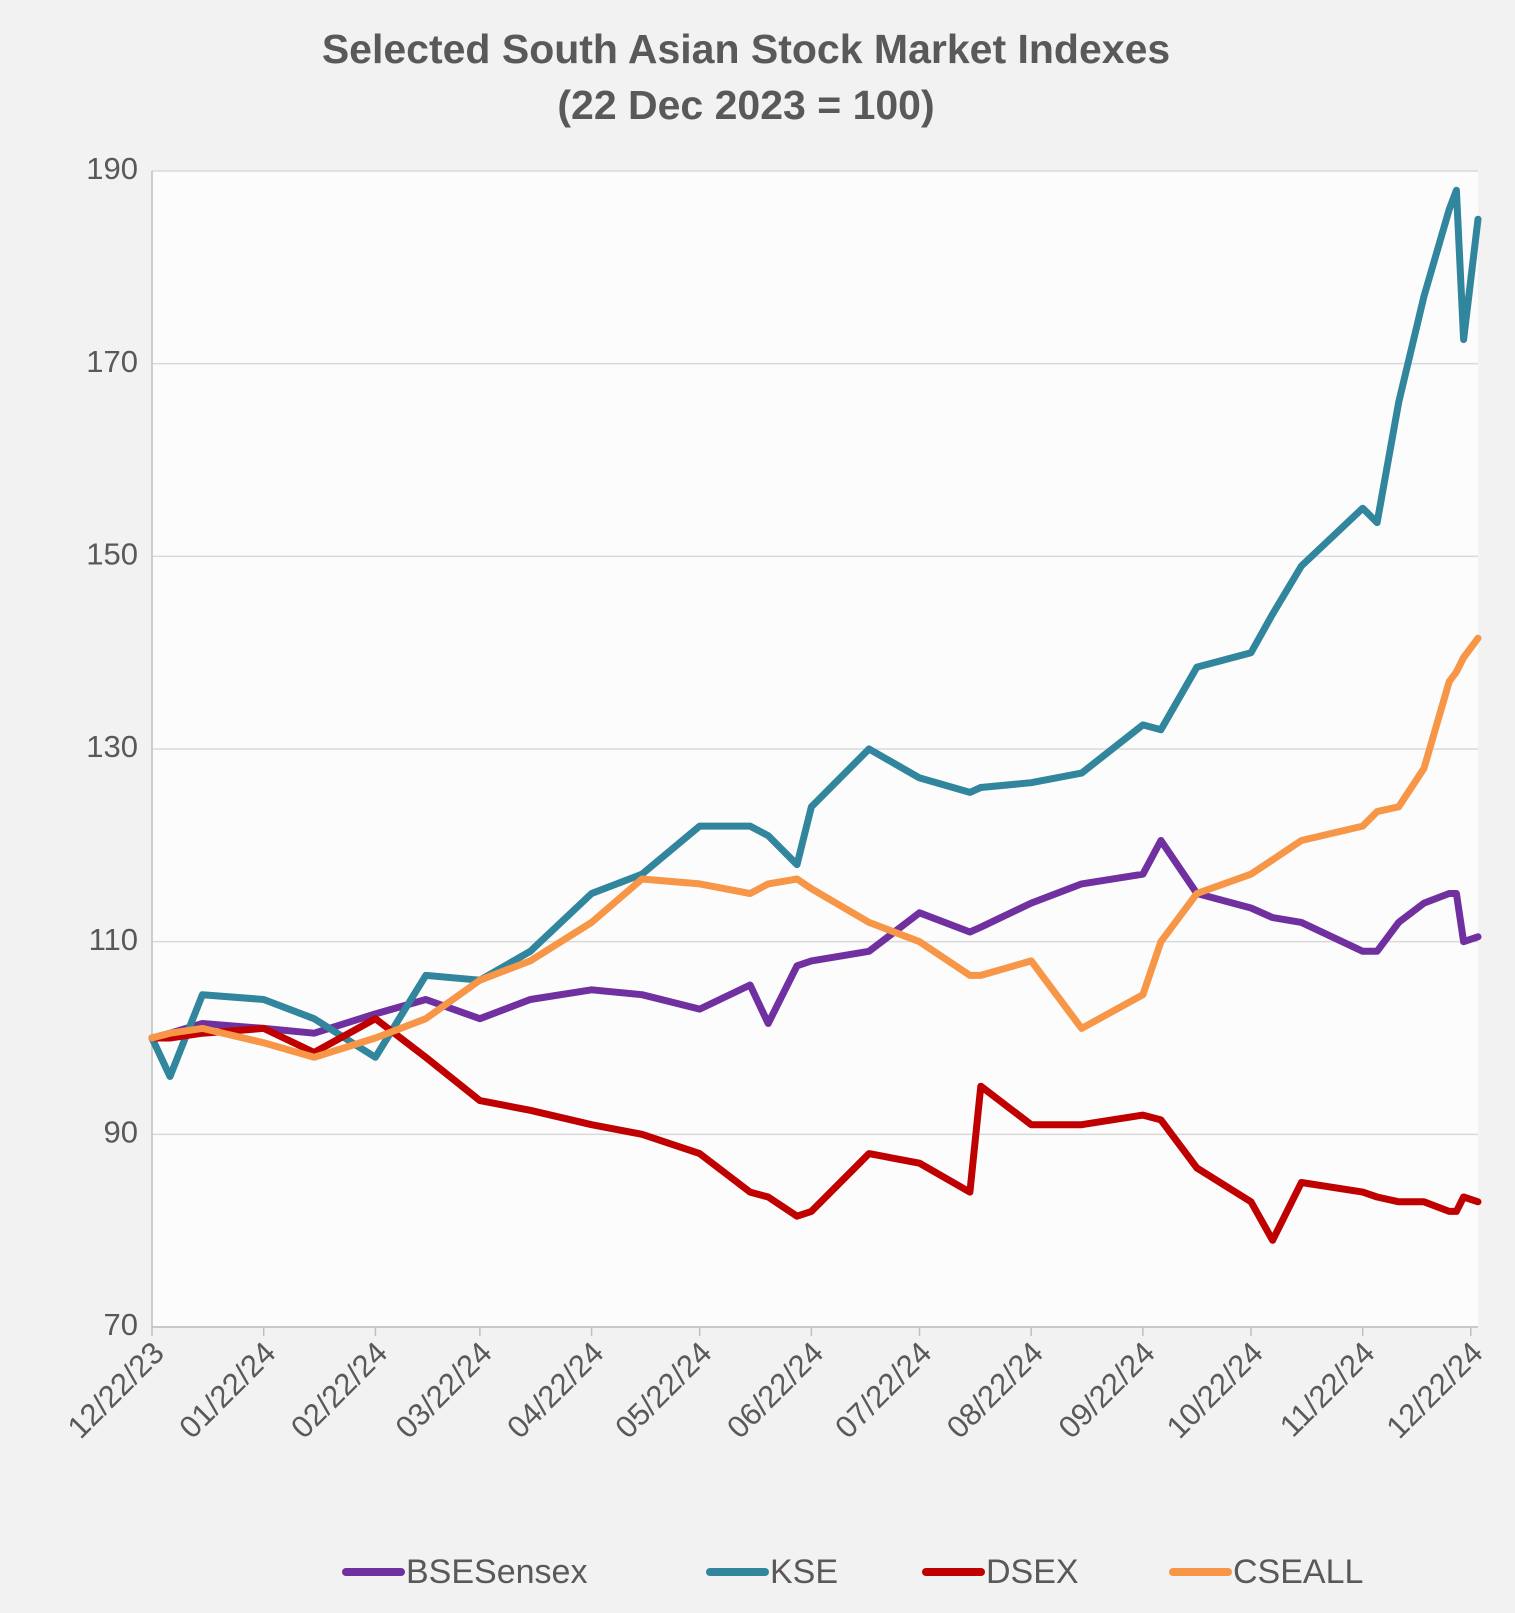 The image size is (1515, 1613). What do you see at coordinates (112, 746) in the screenshot?
I see `y-tick-label: 130` at bounding box center [112, 746].